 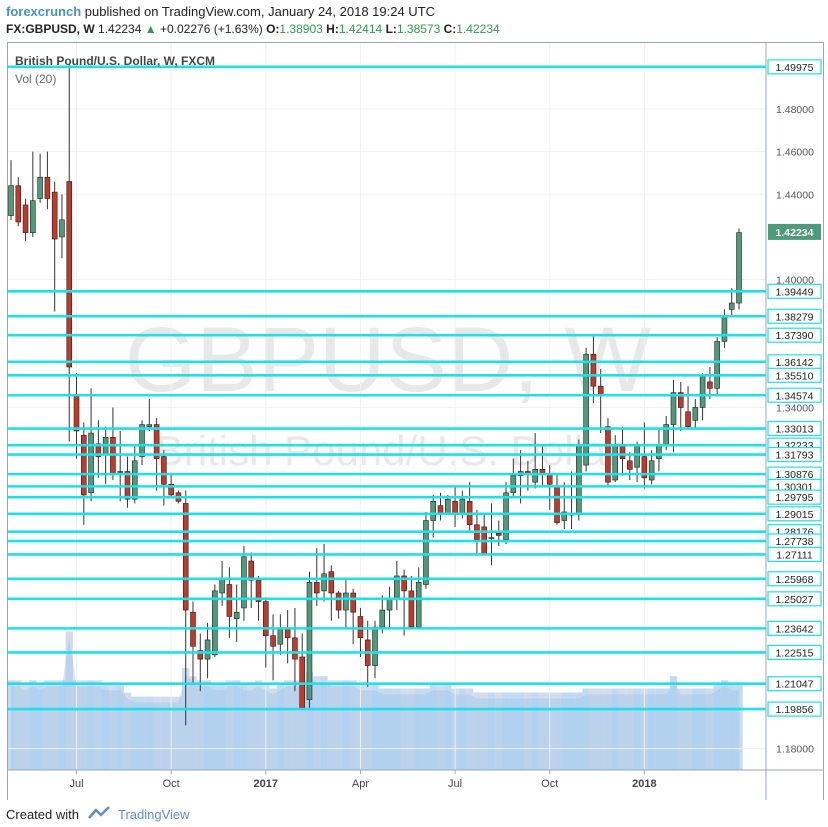 What do you see at coordinates (301, 29) in the screenshot?
I see `open-value: 1.38903` at bounding box center [301, 29].